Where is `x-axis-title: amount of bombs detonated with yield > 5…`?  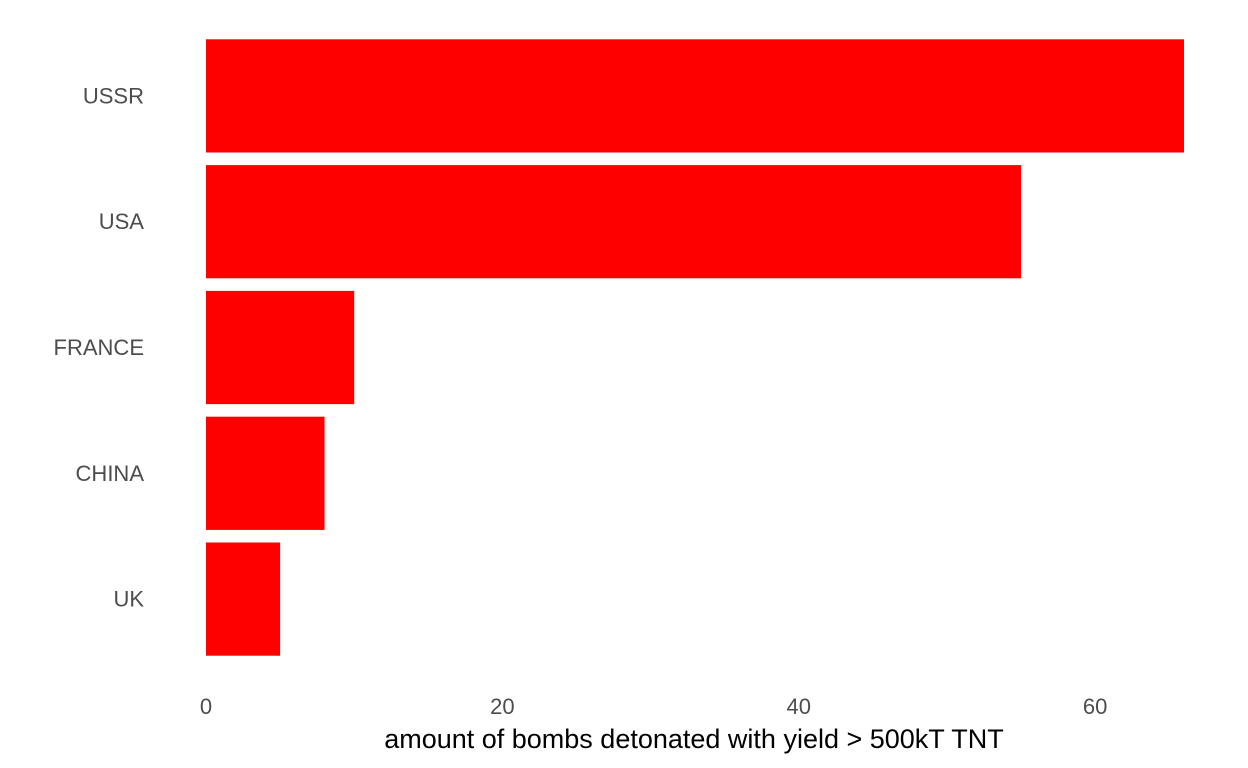
x-axis-title: amount of bombs detonated with yield > 5… is located at coordinates (694, 739).